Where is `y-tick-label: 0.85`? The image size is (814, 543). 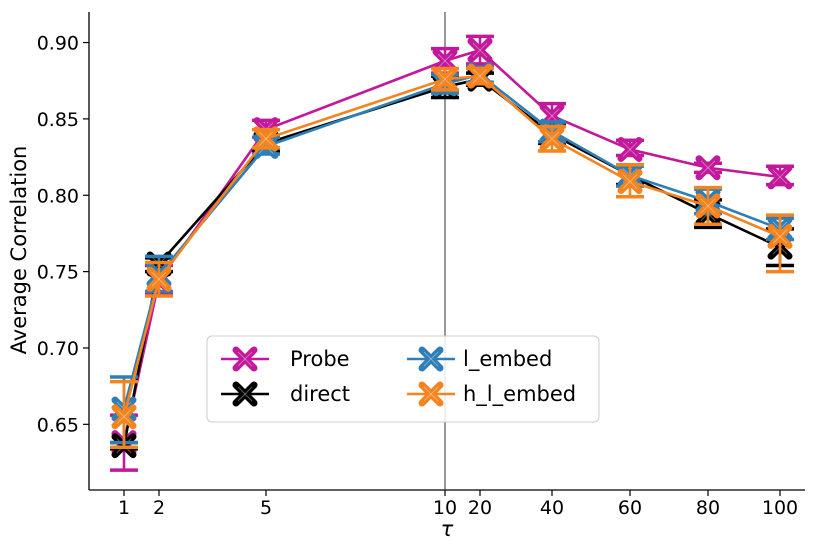 y-tick-label: 0.85 is located at coordinates (58, 120).